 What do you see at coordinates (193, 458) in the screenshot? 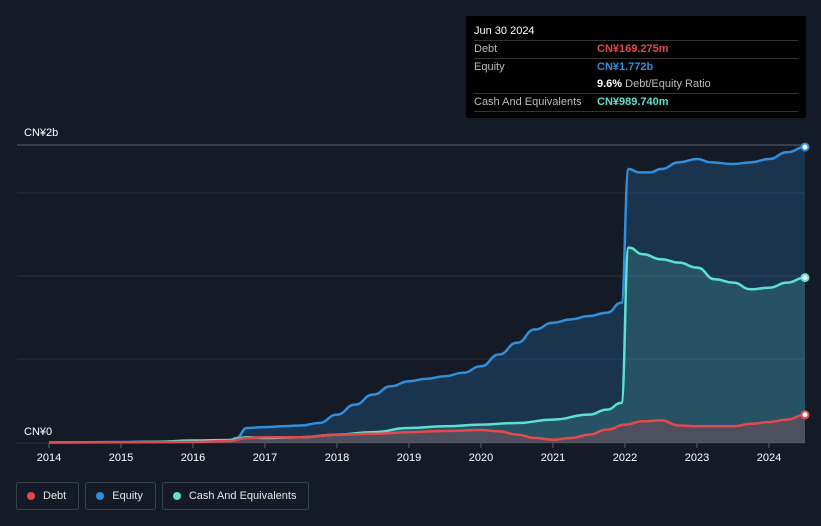
I see `x-tick-label: 2016` at bounding box center [193, 458].